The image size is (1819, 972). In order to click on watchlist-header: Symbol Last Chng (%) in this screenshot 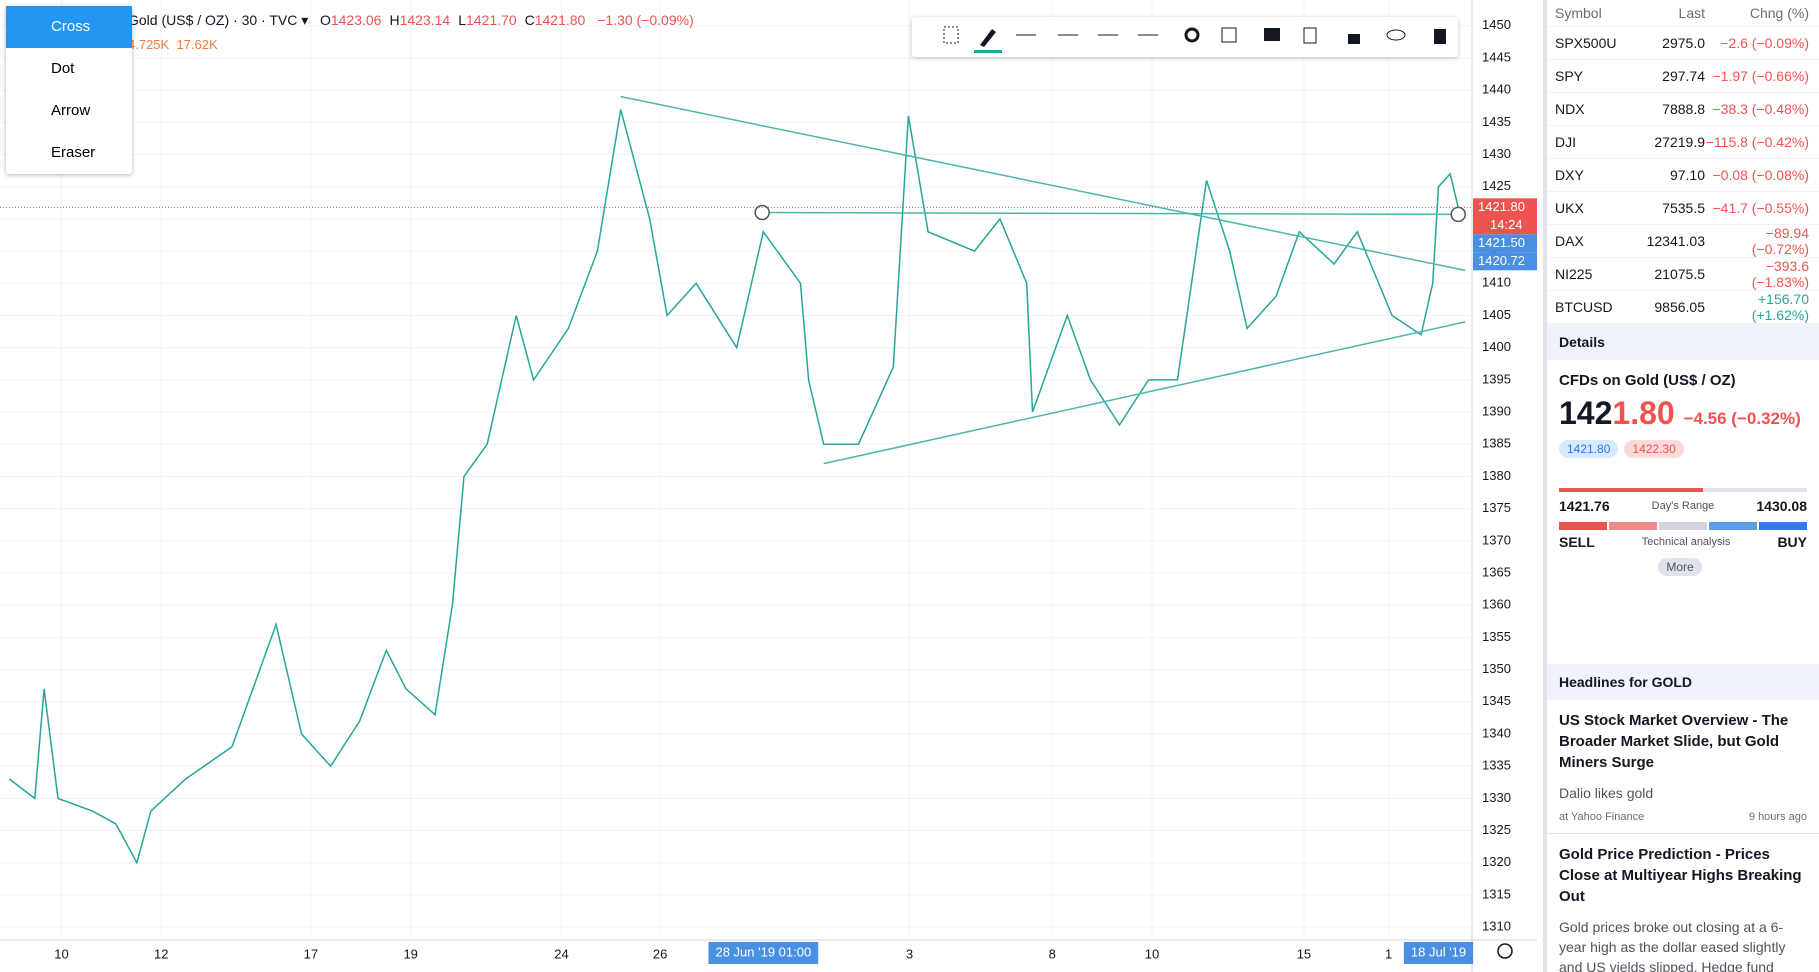, I will do `click(1683, 13)`.